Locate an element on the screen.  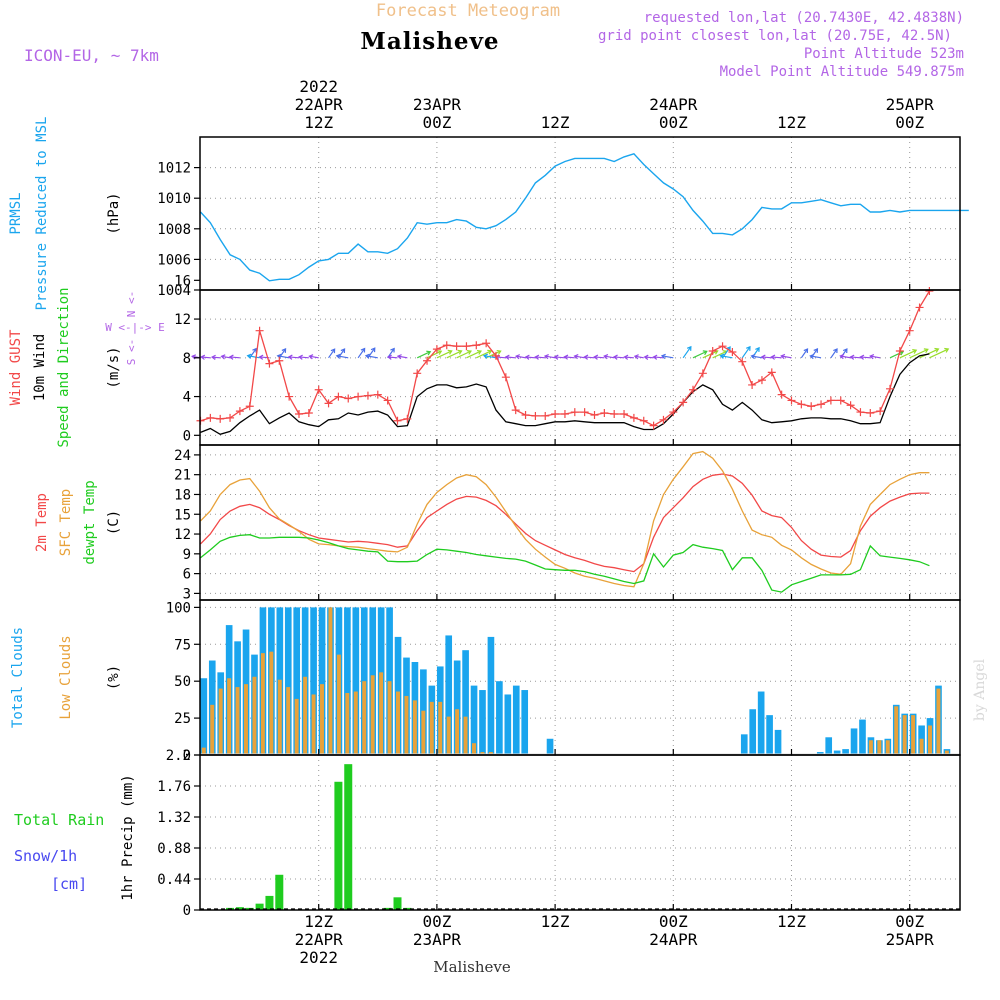
panel-frame is located at coordinates (580, 832).